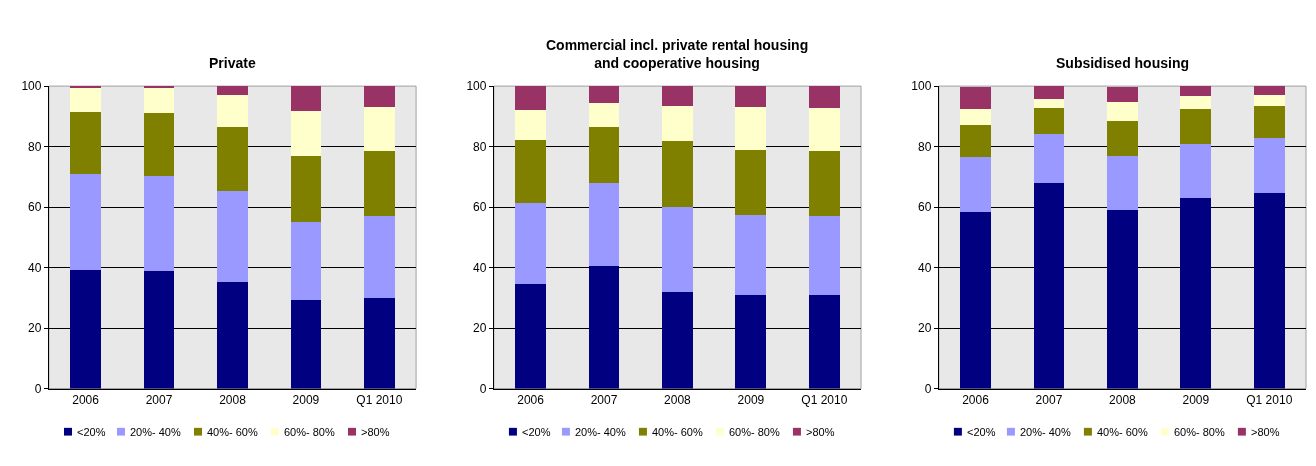  What do you see at coordinates (677, 54) in the screenshot?
I see `chart-title: Commercial incl. private rental housing and cooperative housing` at bounding box center [677, 54].